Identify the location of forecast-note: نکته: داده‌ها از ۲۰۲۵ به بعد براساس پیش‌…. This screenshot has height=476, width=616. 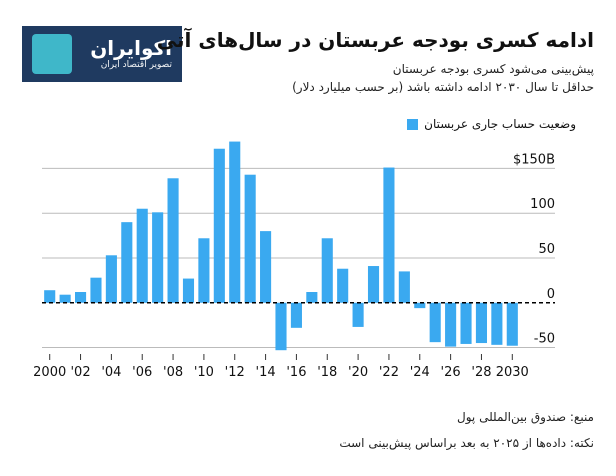
(466, 443).